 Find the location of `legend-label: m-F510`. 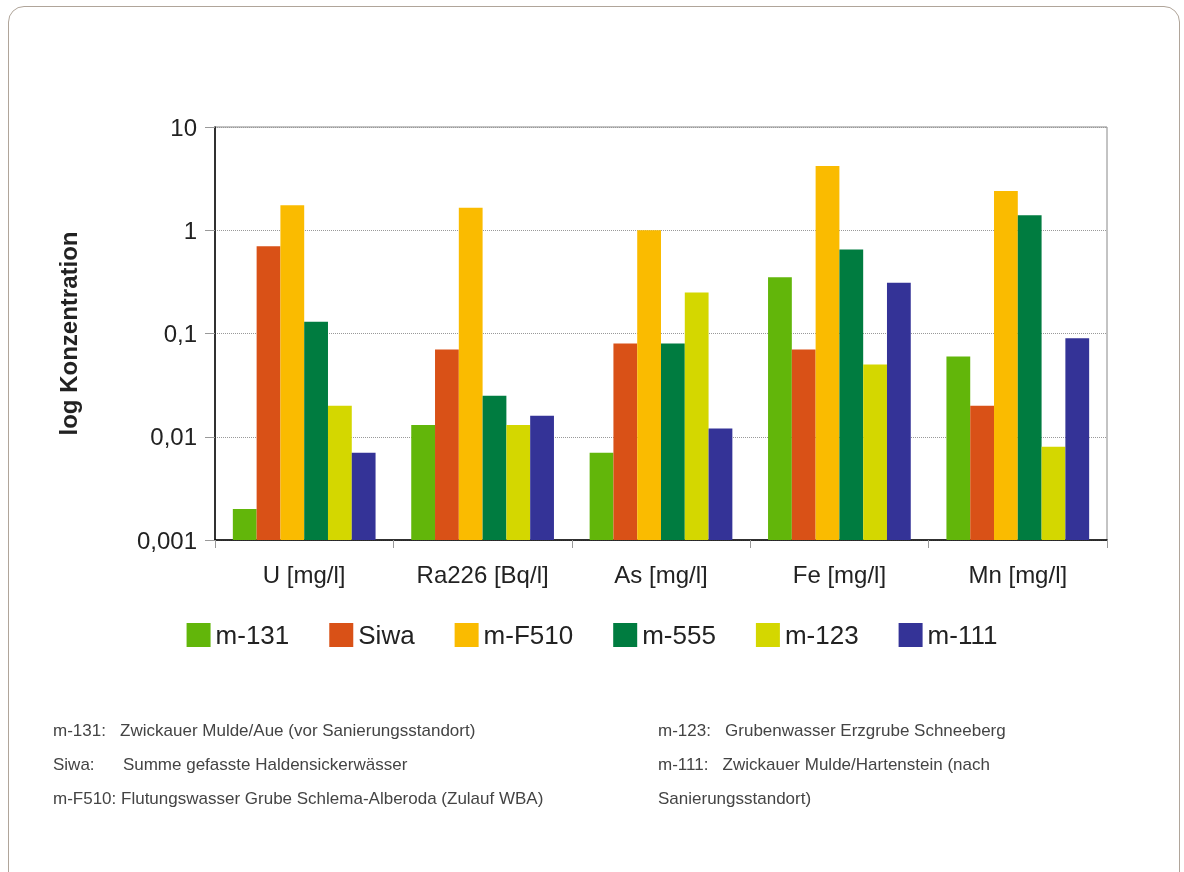

legend-label: m-F510 is located at coordinates (528, 635).